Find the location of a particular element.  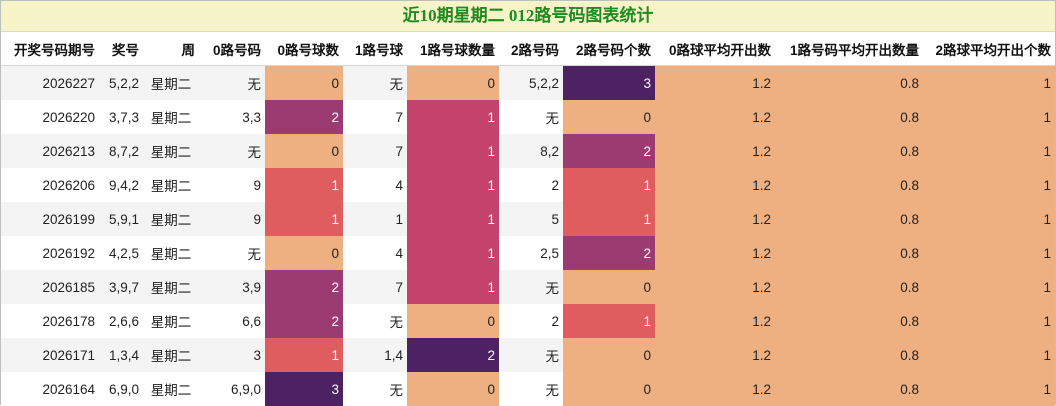

table-cell: 5 is located at coordinates (531, 219).